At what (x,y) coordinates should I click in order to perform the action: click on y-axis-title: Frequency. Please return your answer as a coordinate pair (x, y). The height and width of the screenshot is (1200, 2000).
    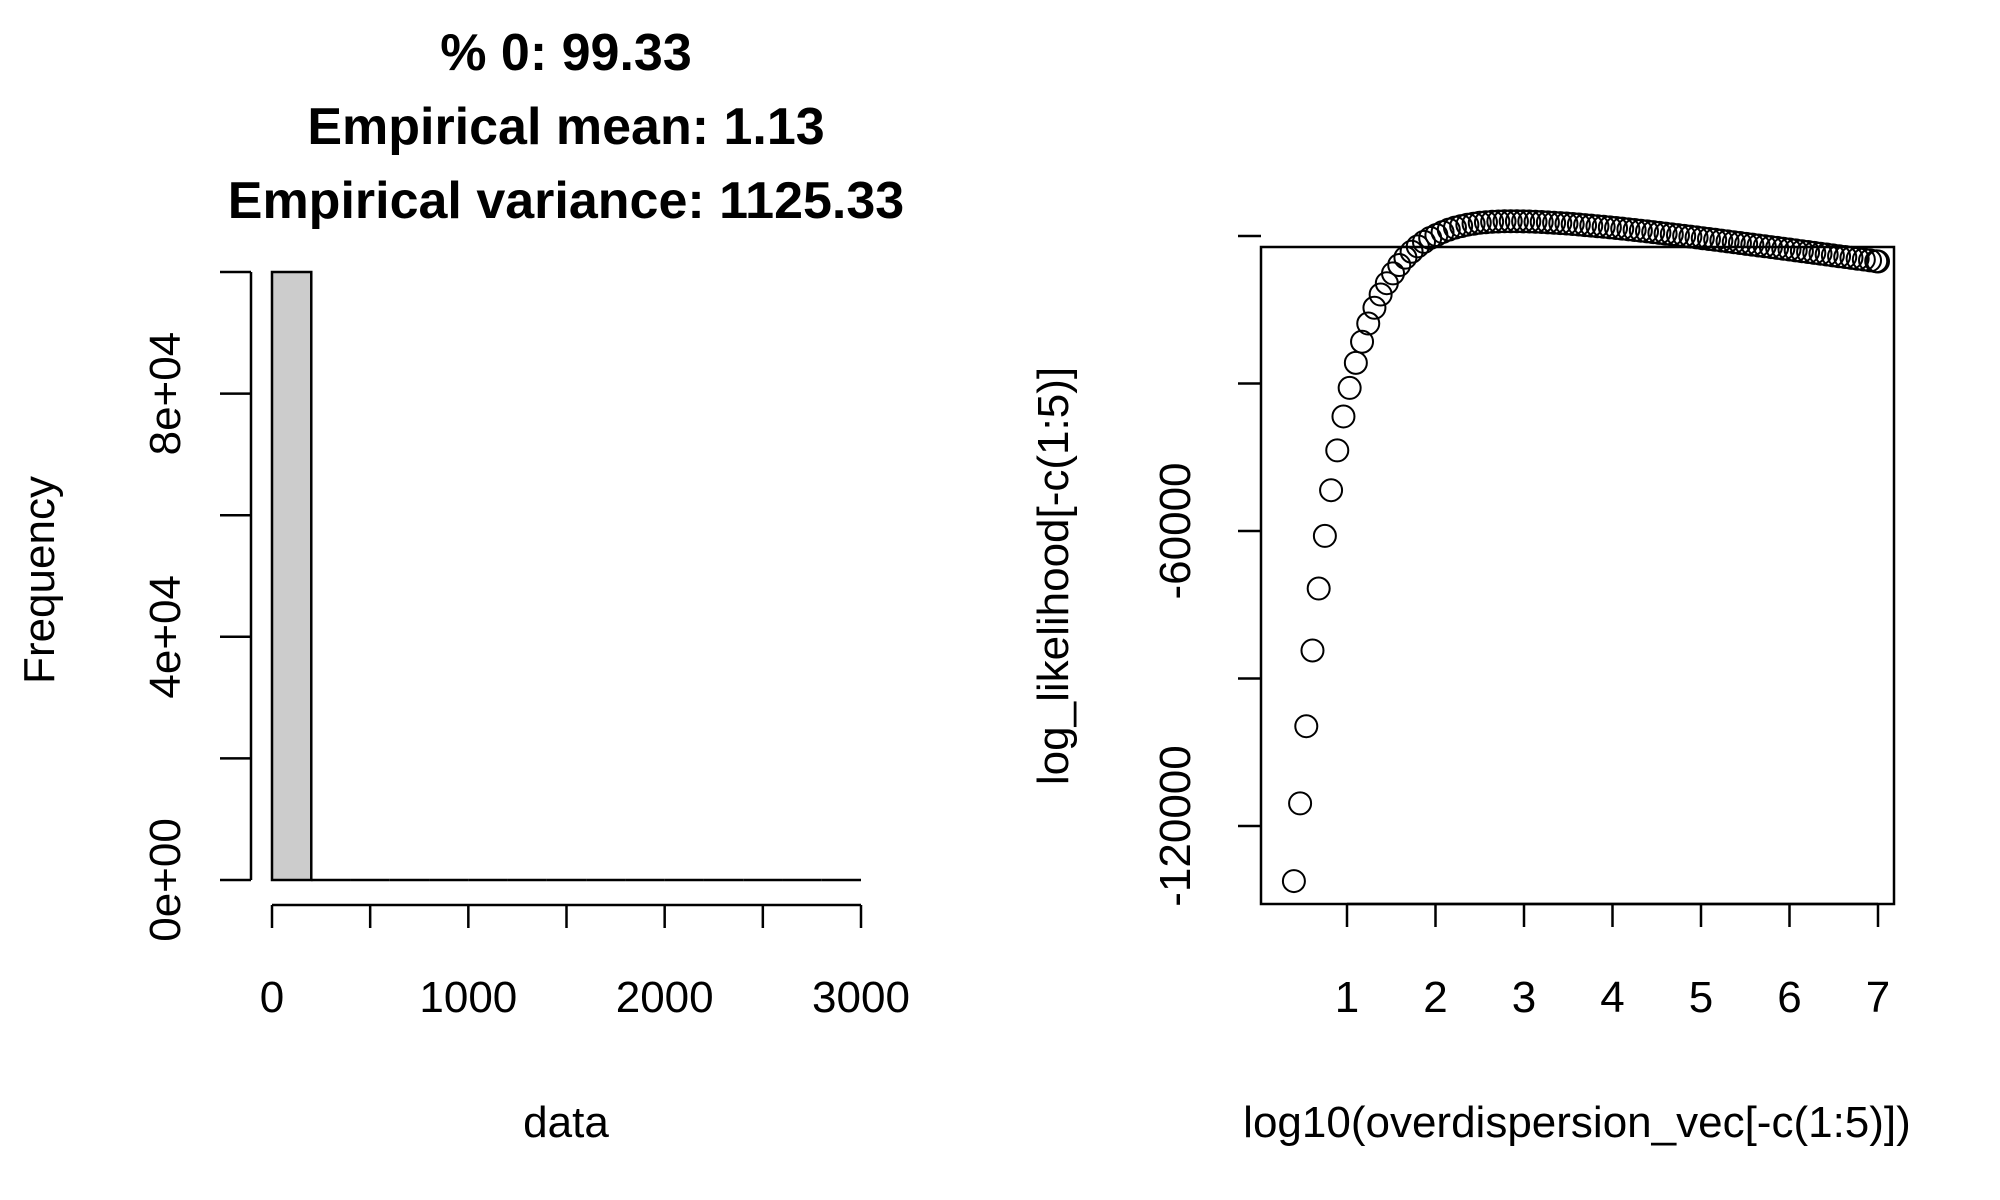
    Looking at the image, I should click on (39, 580).